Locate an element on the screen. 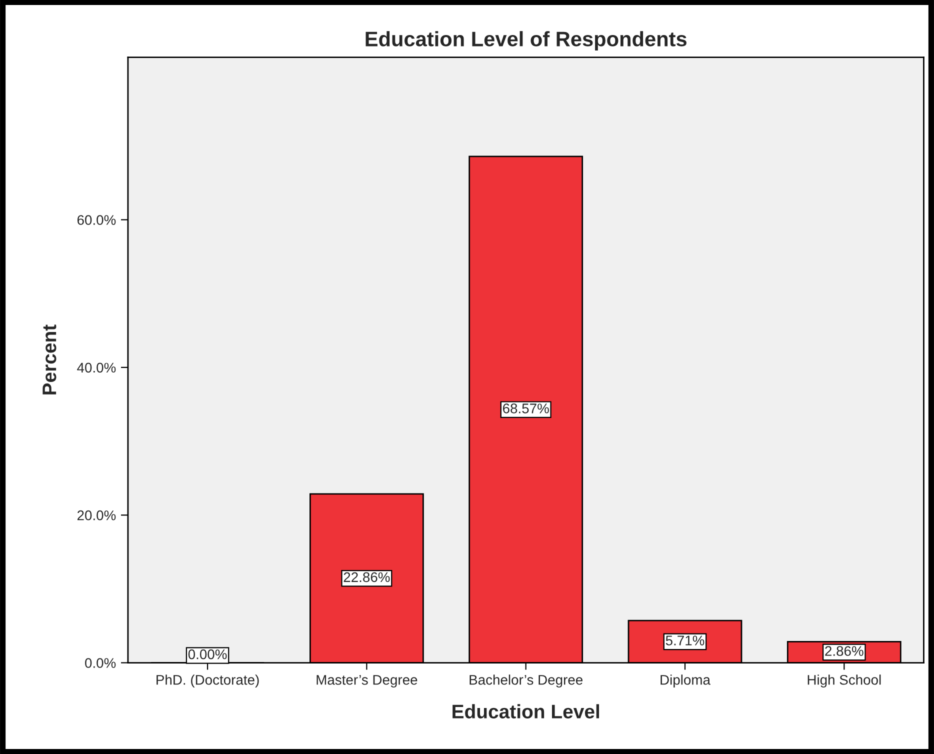  x-tick-label: Bachelor’s Degree is located at coordinates (526, 681).